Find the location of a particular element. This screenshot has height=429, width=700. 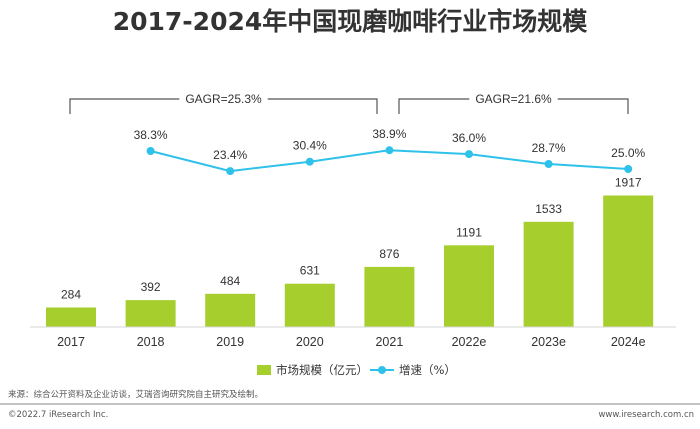

cagr-bracket-2: GAGR=21.6% is located at coordinates (513, 103).